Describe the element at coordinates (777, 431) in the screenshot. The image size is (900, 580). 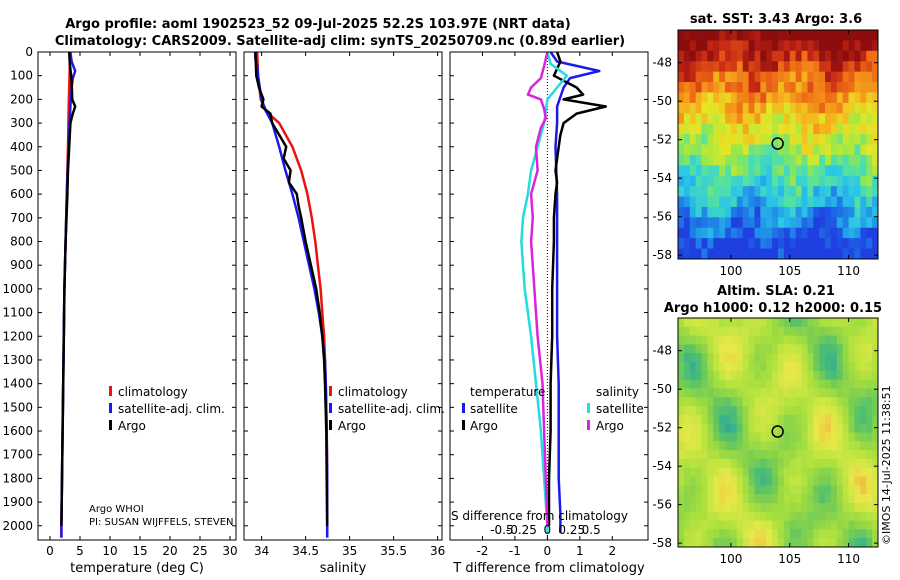
I see `float-location-marker` at that location.